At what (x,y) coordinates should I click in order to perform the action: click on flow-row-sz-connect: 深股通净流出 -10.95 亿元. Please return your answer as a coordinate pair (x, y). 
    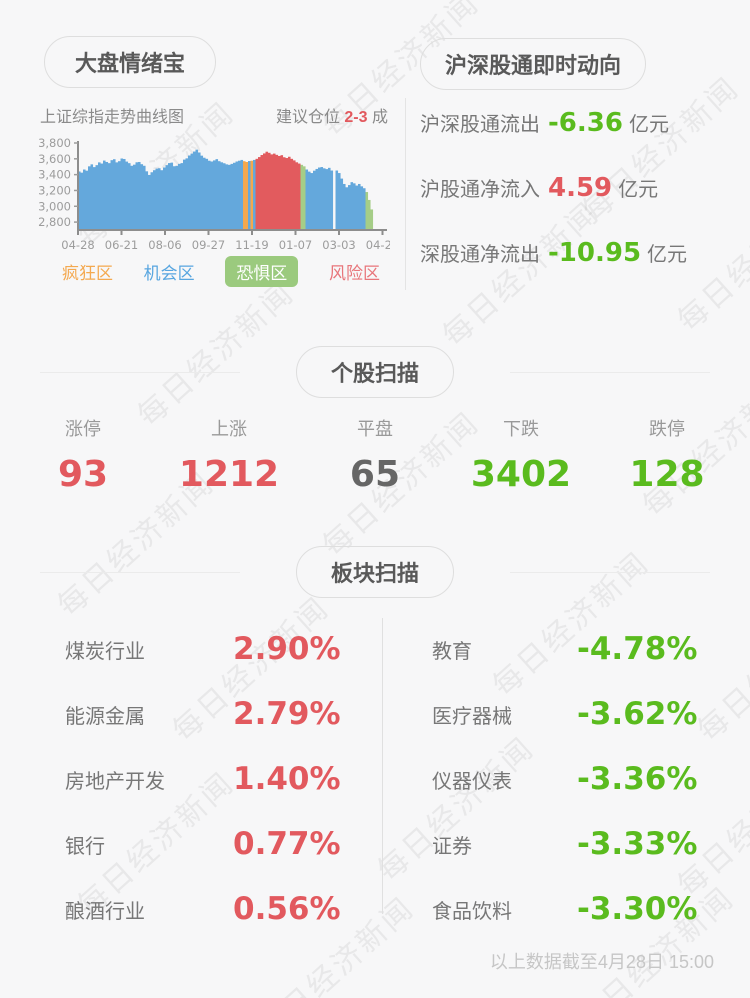
    Looking at the image, I should click on (553, 253).